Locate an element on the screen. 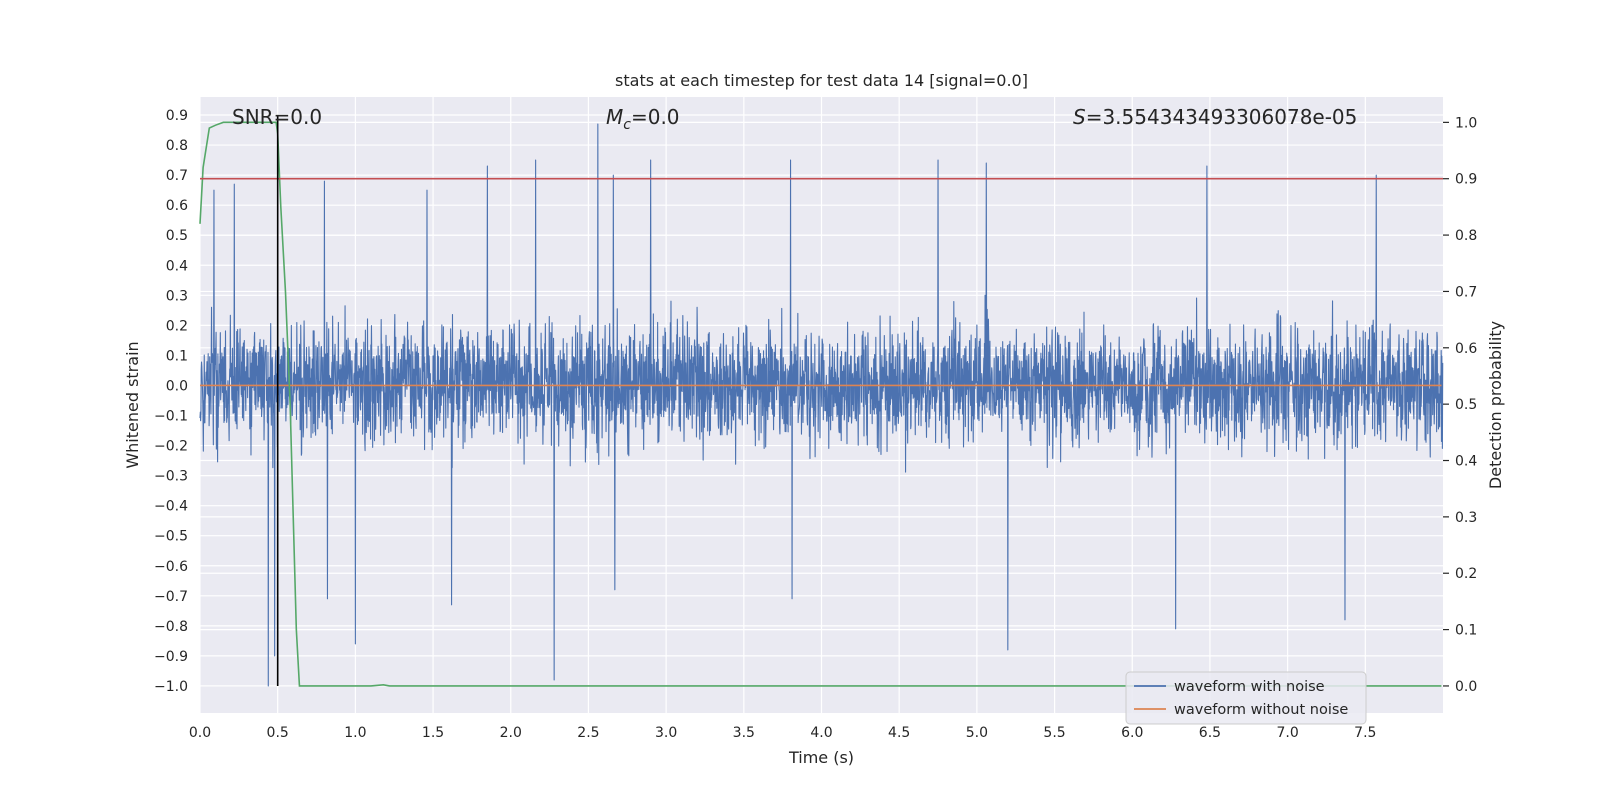 The height and width of the screenshot is (800, 1600). x-tick-label: 4.0 is located at coordinates (821, 733).